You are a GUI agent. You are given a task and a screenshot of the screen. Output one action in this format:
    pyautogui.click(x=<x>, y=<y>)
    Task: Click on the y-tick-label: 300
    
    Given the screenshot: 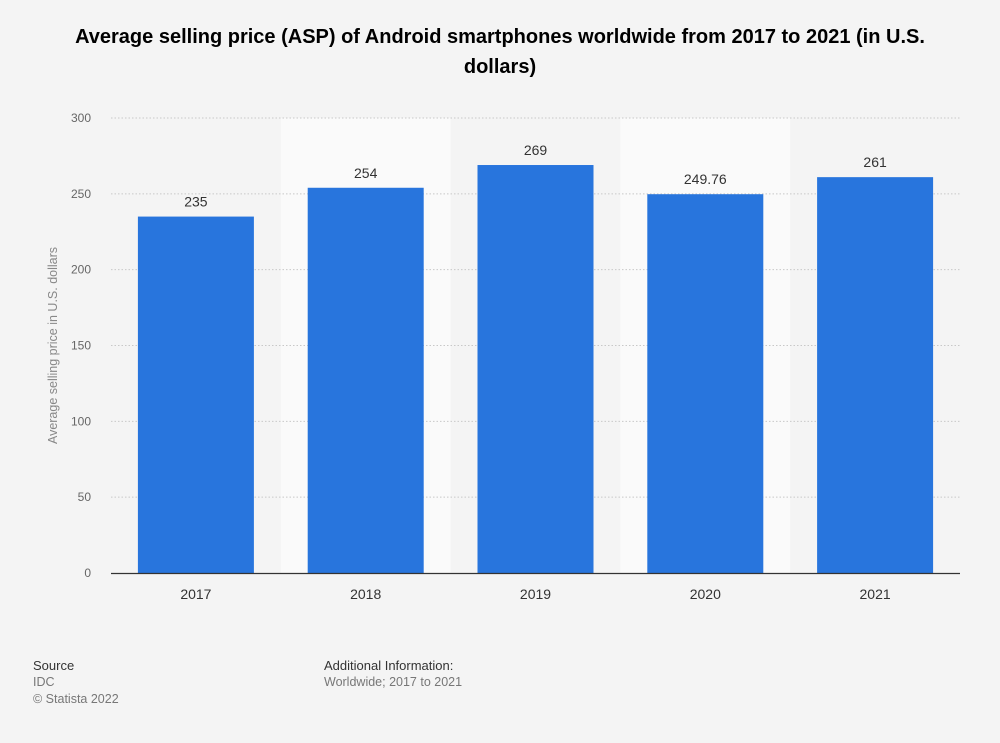 What is the action you would take?
    pyautogui.click(x=81, y=118)
    